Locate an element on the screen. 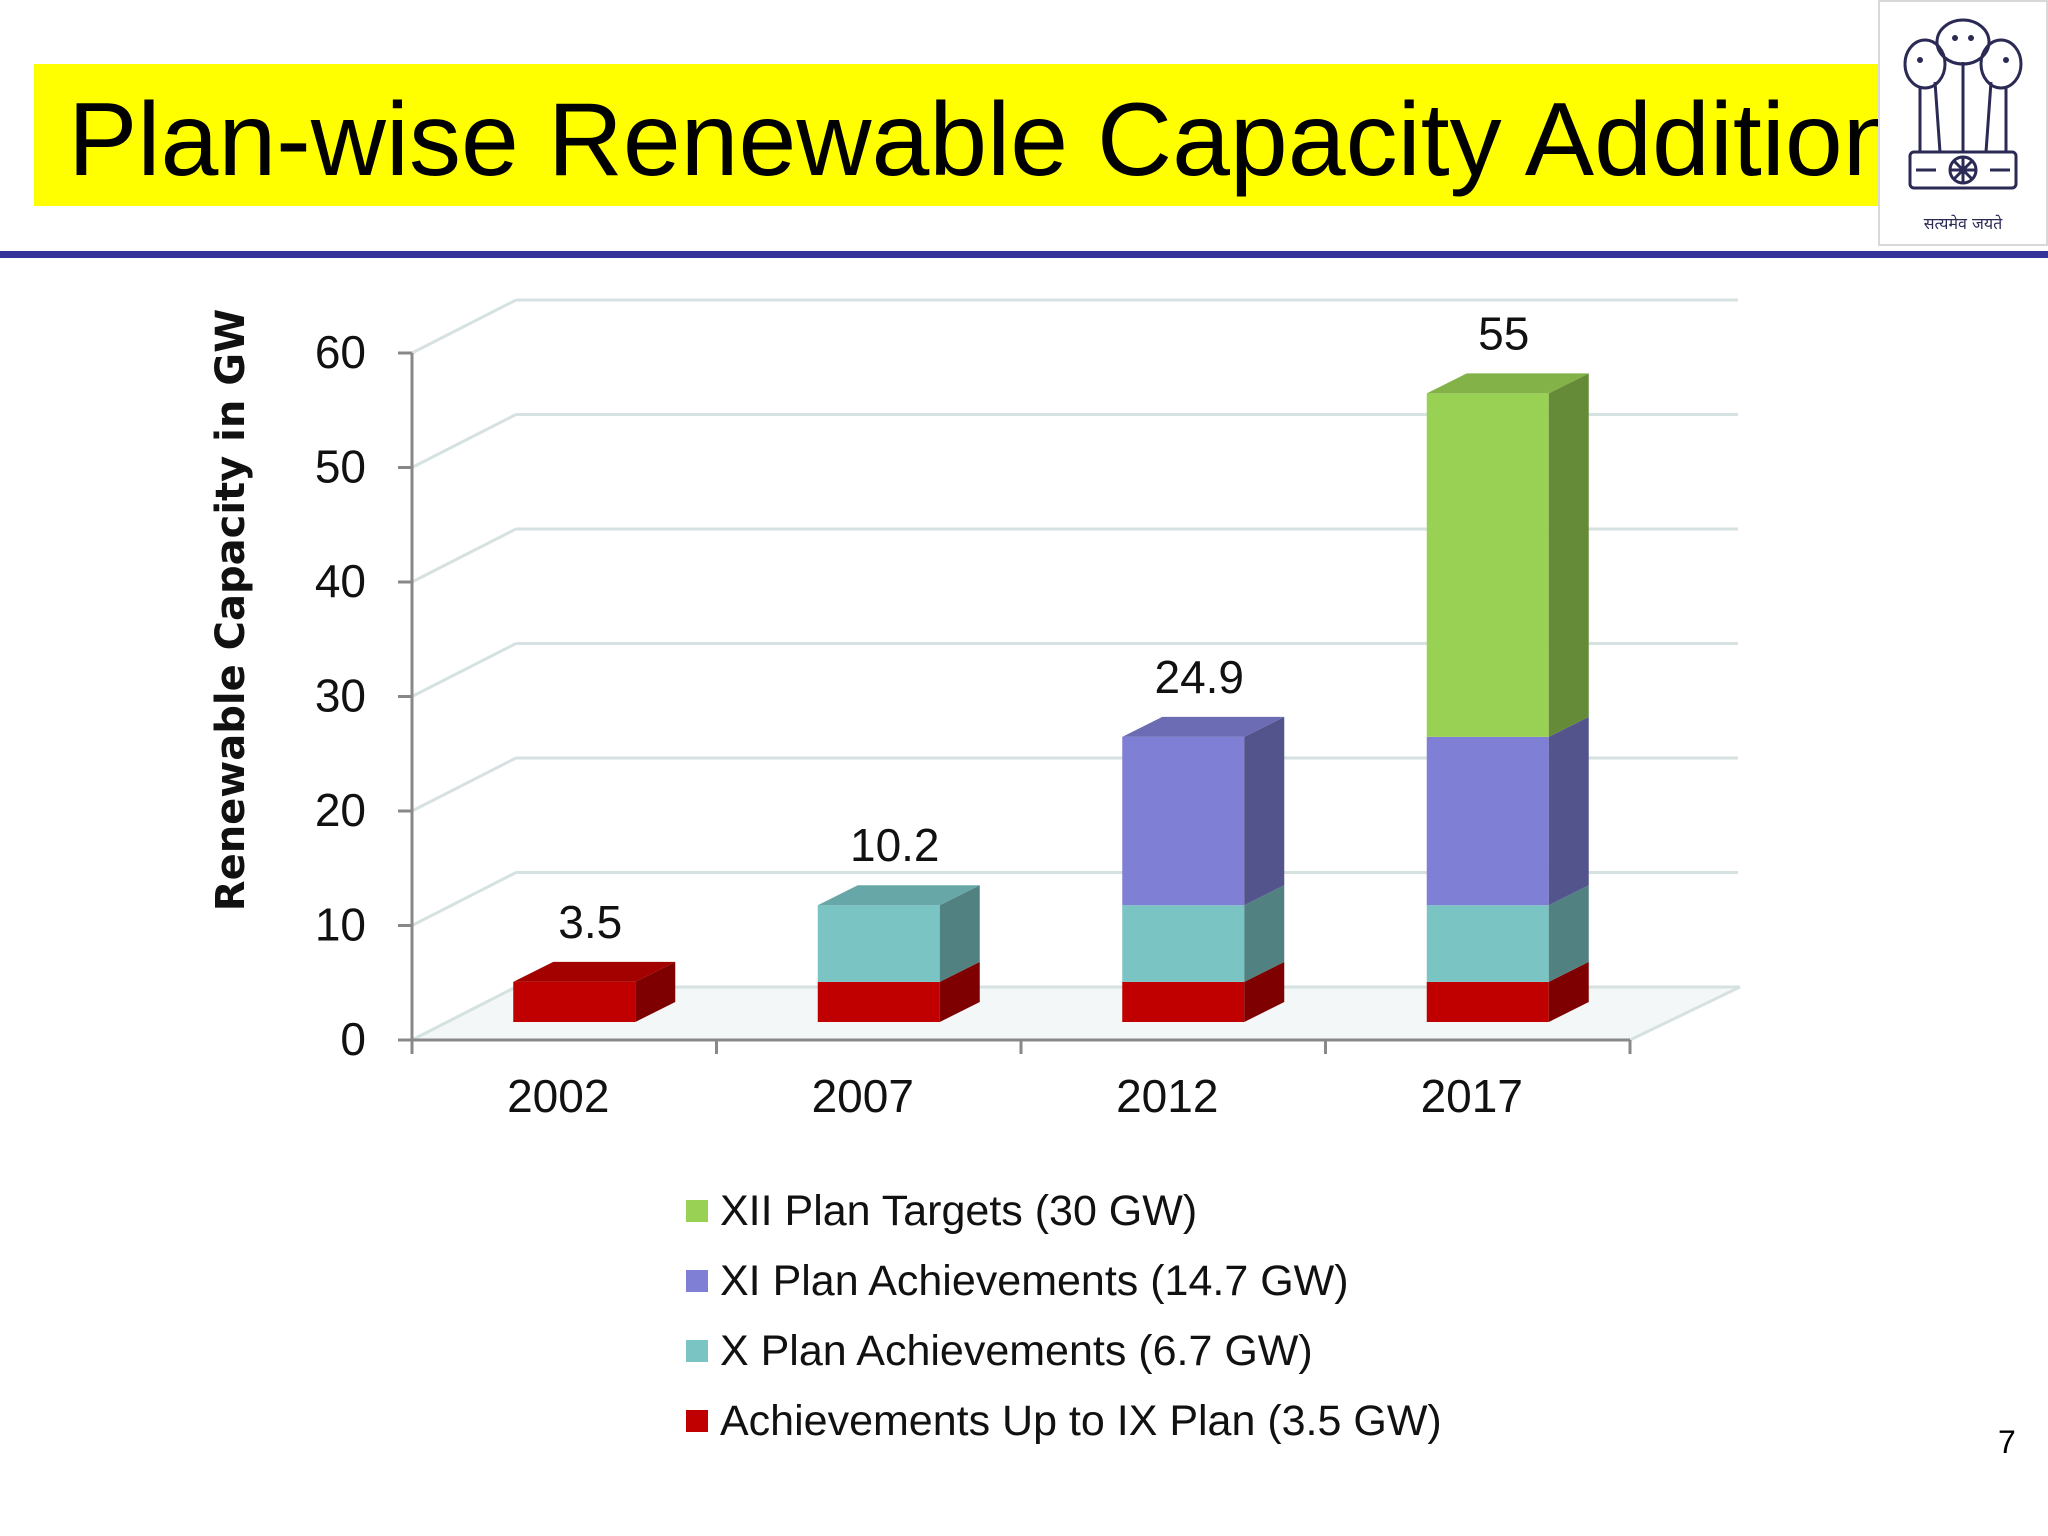  bar-total-label: 24.9 is located at coordinates (1199, 677).